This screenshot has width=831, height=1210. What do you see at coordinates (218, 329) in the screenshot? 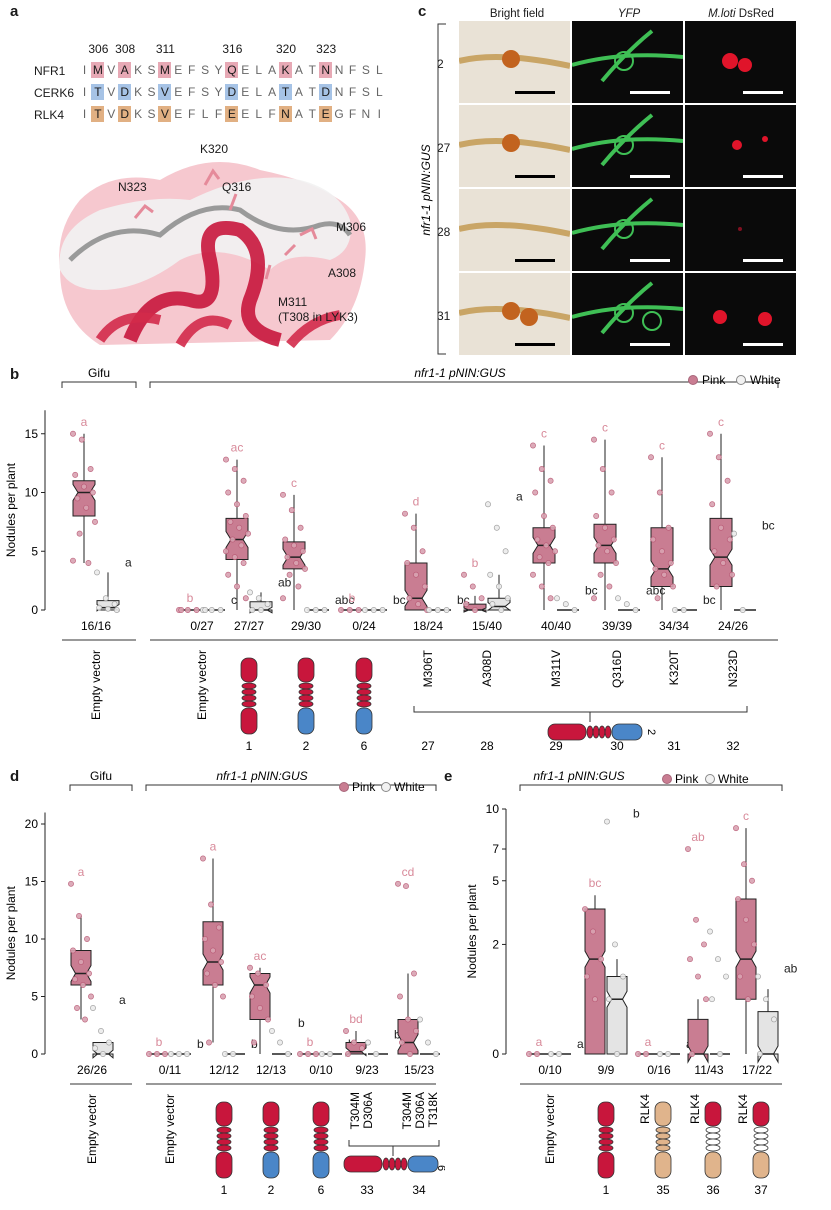
I see `strand-red` at bounding box center [218, 329].